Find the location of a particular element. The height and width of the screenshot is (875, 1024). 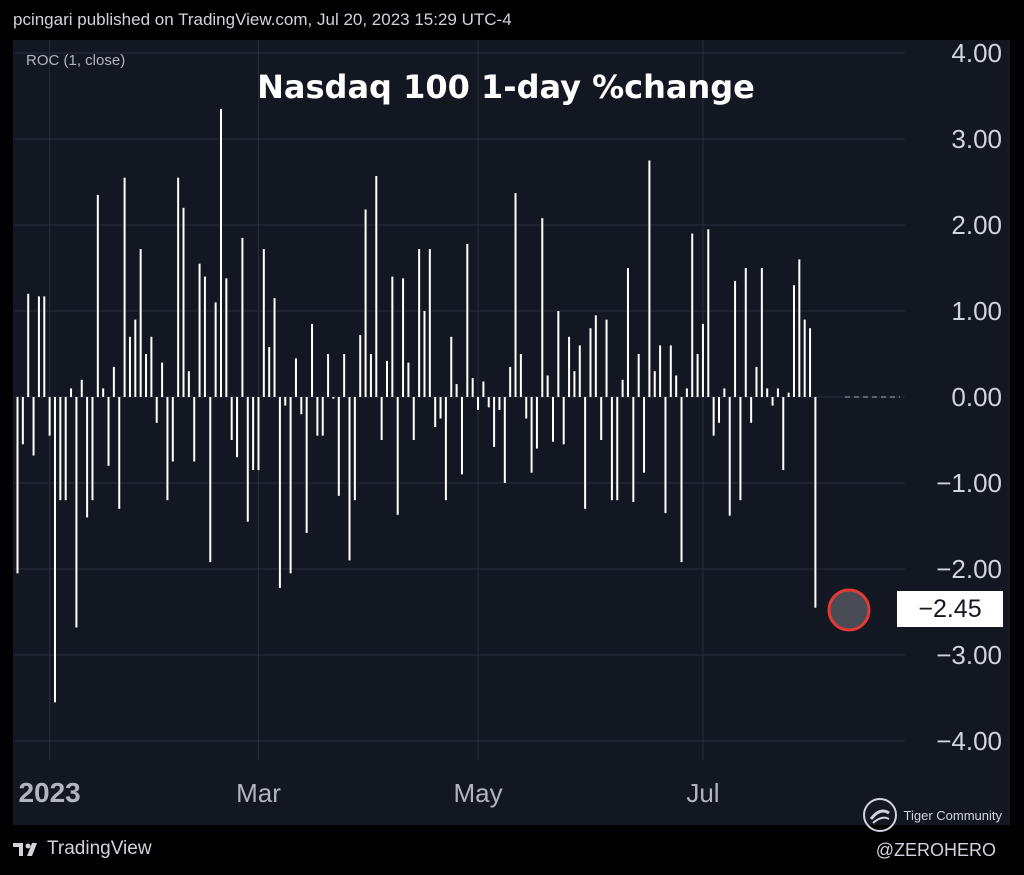

tradingview-logo-icon is located at coordinates (25, 849).